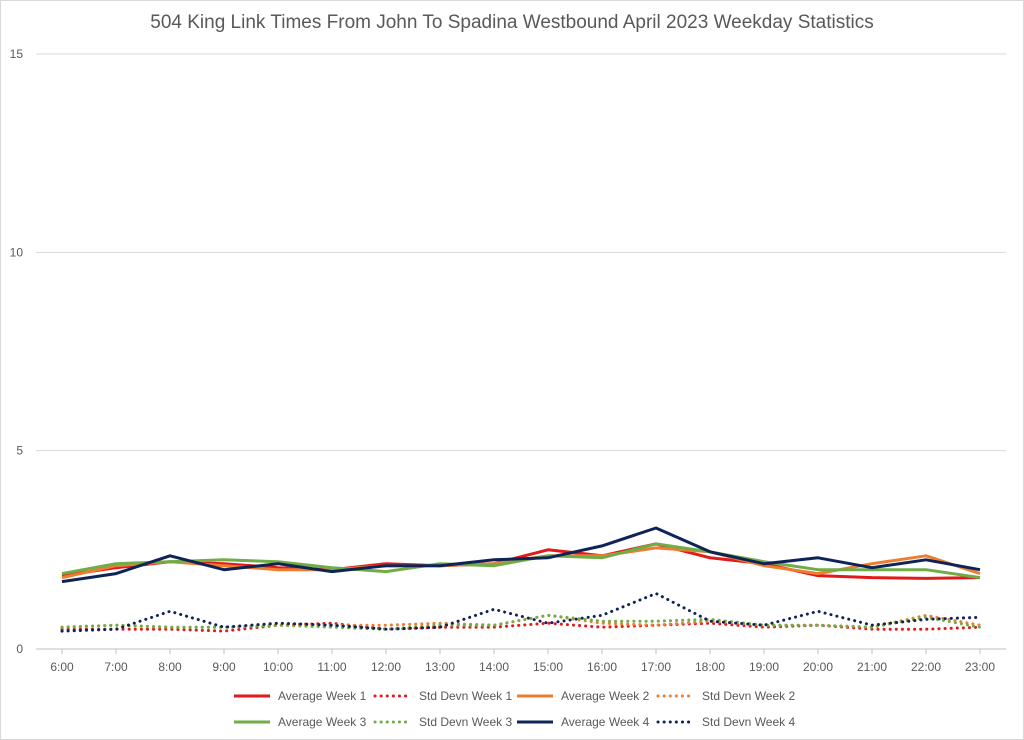  What do you see at coordinates (19, 649) in the screenshot?
I see `y-tick-label: 0` at bounding box center [19, 649].